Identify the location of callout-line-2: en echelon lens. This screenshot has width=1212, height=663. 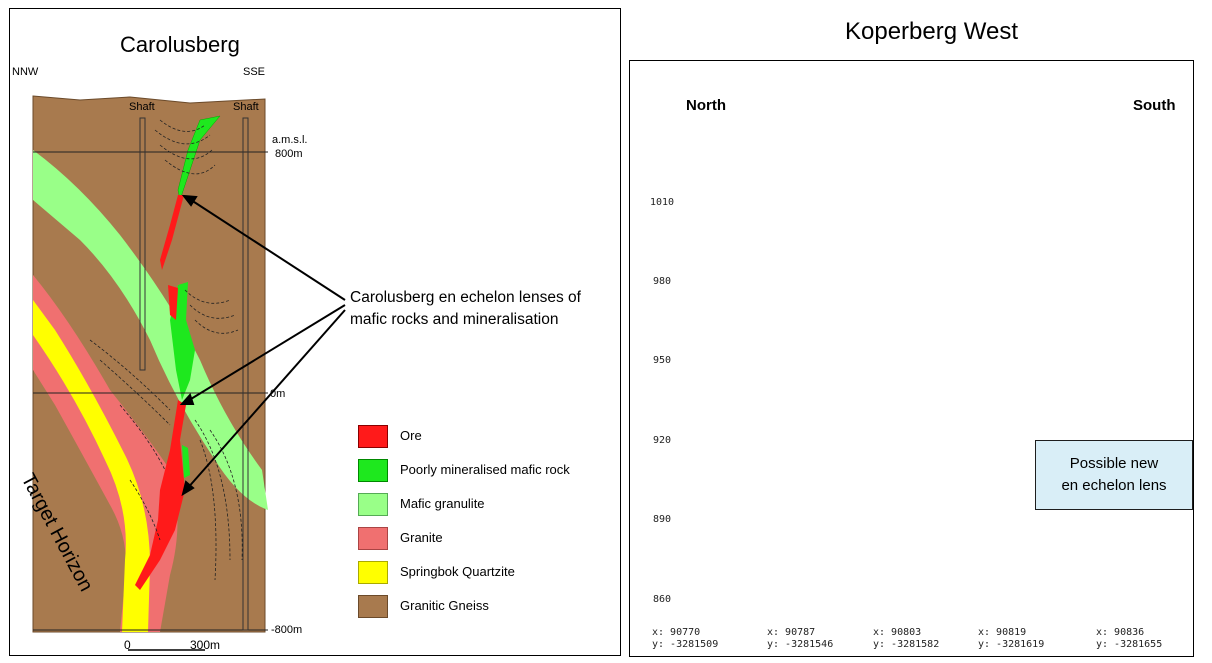
(1114, 485).